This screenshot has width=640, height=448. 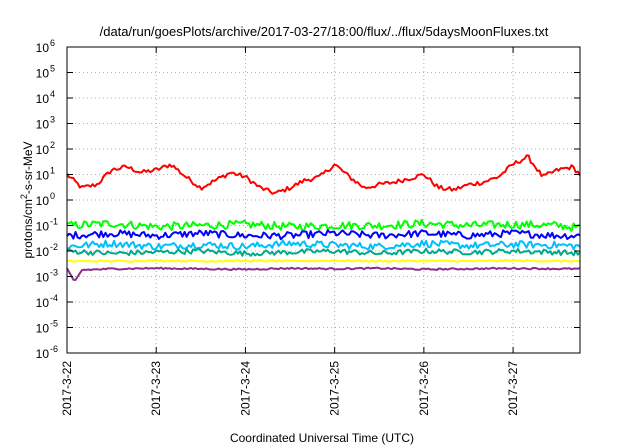 I want to click on y-axis-label-sup: 2, so click(x=24, y=196).